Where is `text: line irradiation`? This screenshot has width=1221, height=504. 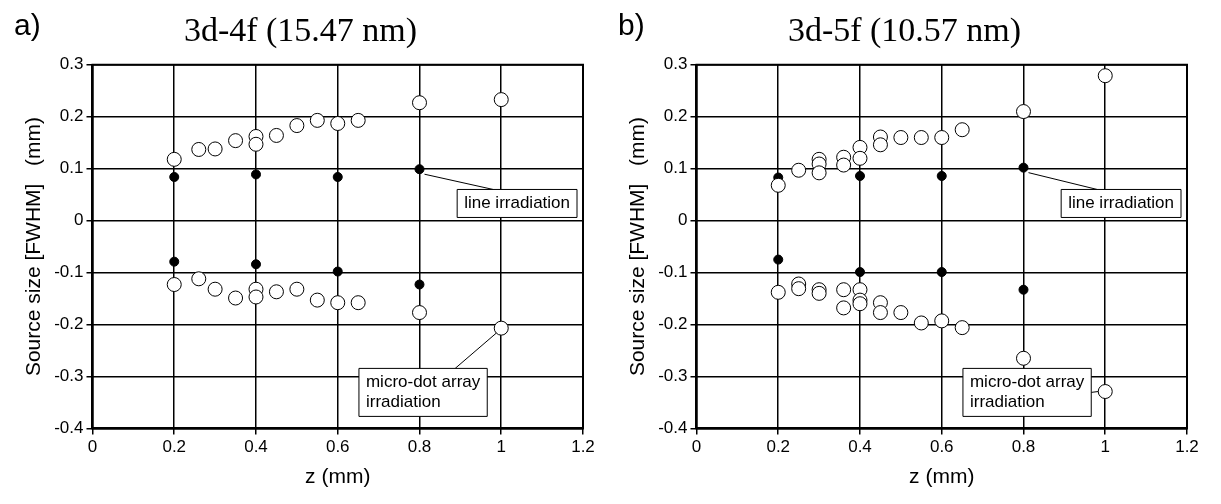 text: line irradiation is located at coordinates (1121, 202).